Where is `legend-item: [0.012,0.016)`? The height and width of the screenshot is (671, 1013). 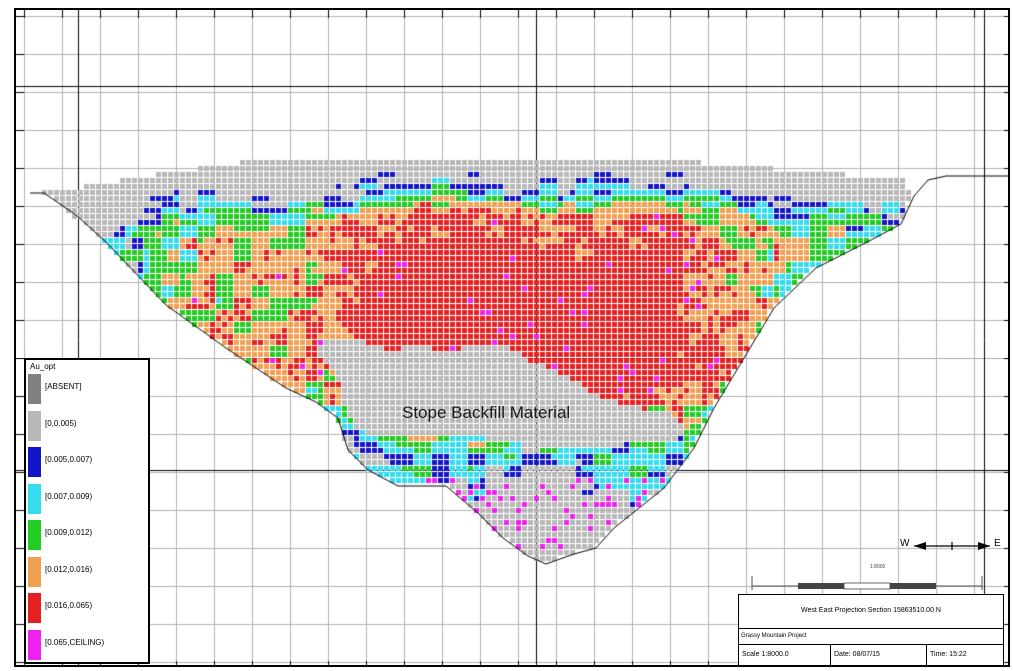 legend-item: [0.012,0.016) is located at coordinates (87, 571).